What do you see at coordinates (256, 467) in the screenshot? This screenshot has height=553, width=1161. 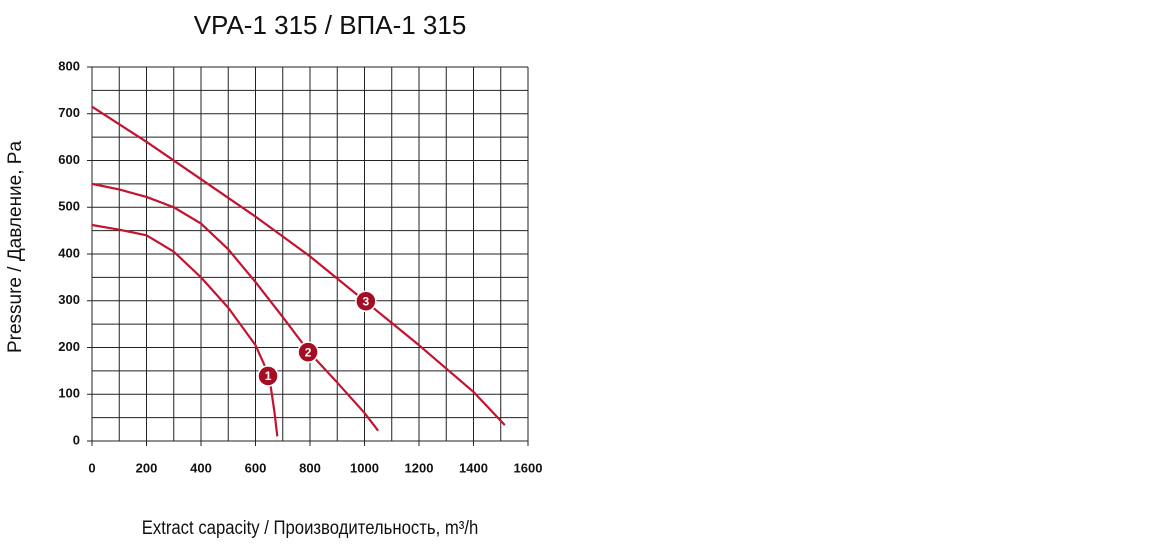 I see `x-tick-label: 600` at bounding box center [256, 467].